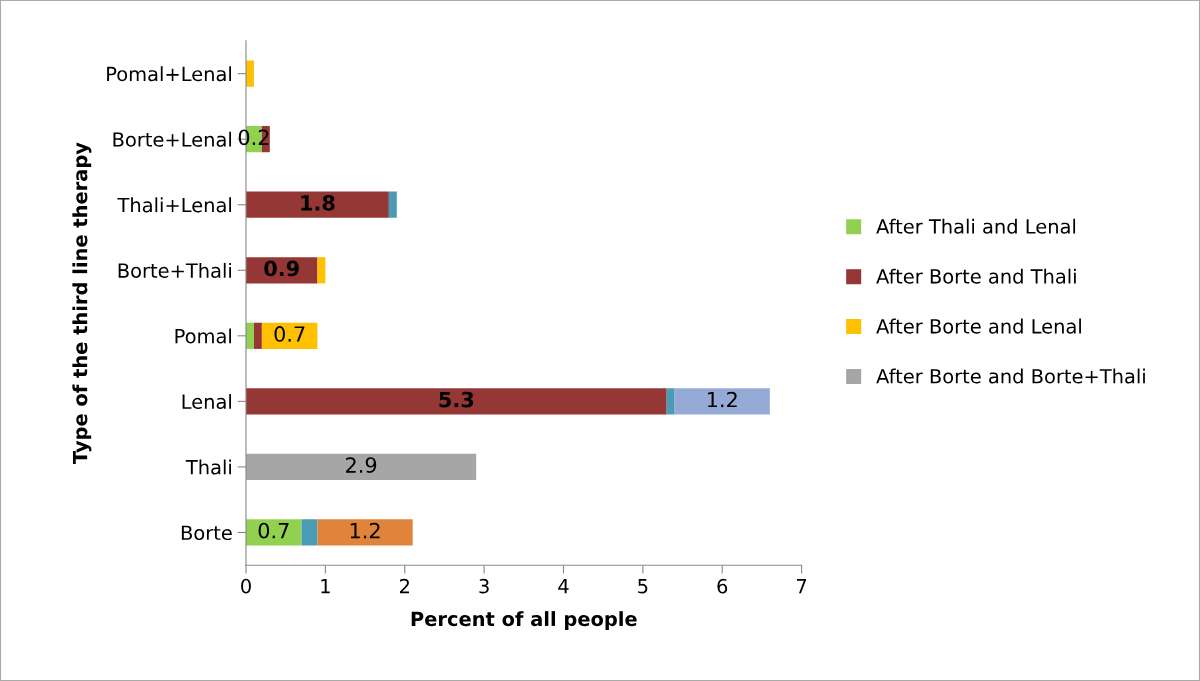 The image size is (1200, 681). Describe the element at coordinates (643, 586) in the screenshot. I see `x-tick-label: 5` at that location.